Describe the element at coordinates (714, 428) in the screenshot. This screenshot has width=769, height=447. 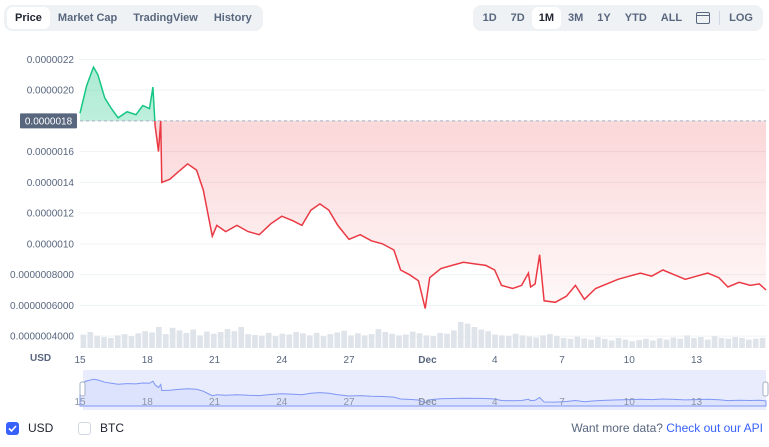
I see `api-link: Check out our API` at that location.